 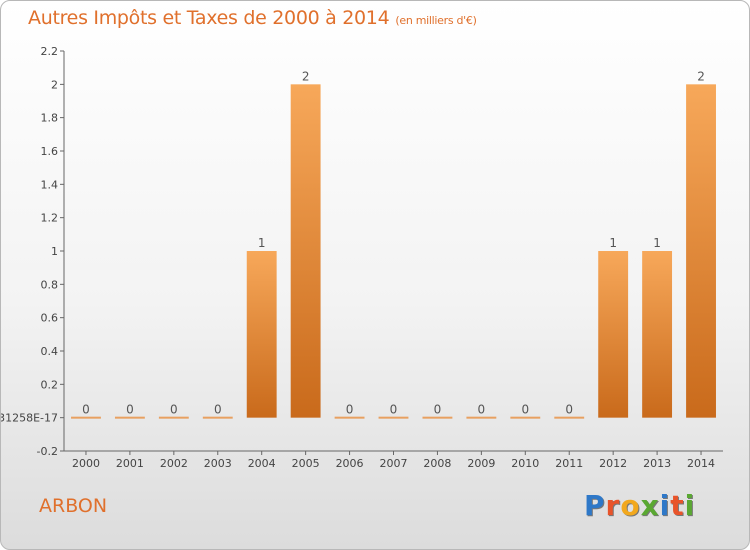 What do you see at coordinates (677, 505) in the screenshot?
I see `logo-letter: t` at bounding box center [677, 505].